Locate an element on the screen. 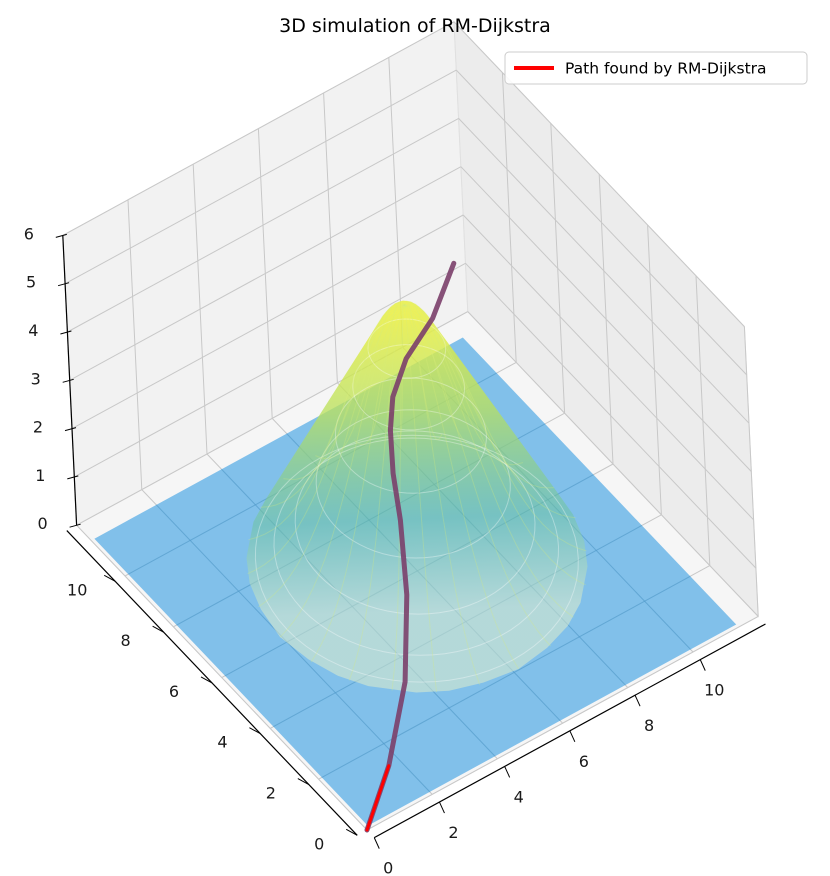 The height and width of the screenshot is (876, 830). x-tick-label: 4 is located at coordinates (519, 796).